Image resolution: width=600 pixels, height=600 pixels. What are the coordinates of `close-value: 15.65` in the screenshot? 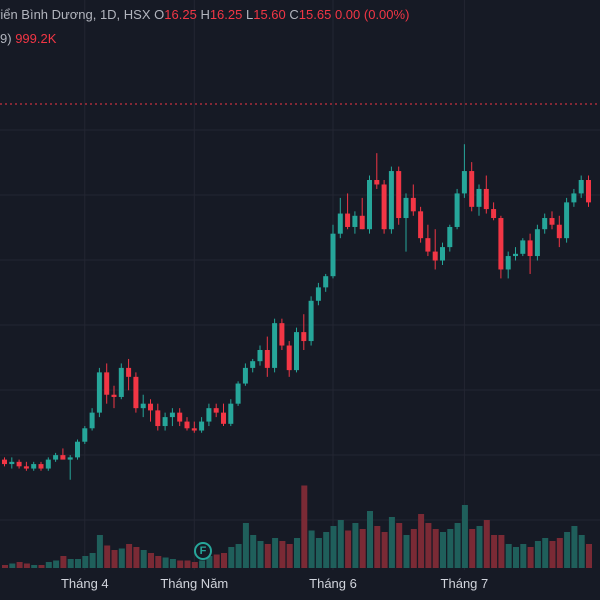 It's located at (315, 14).